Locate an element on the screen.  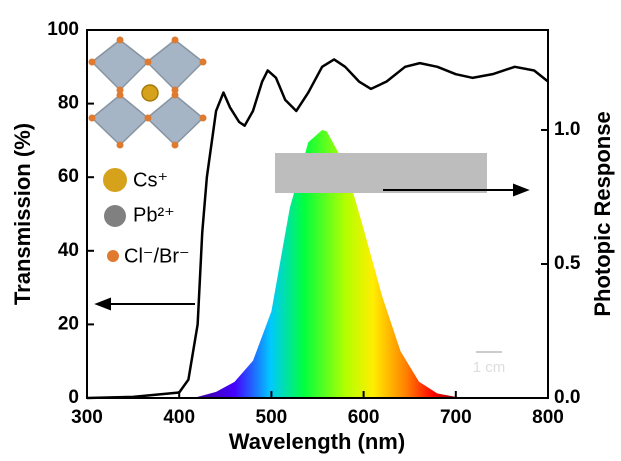
y-tick-label: 40 is located at coordinates (68, 250).